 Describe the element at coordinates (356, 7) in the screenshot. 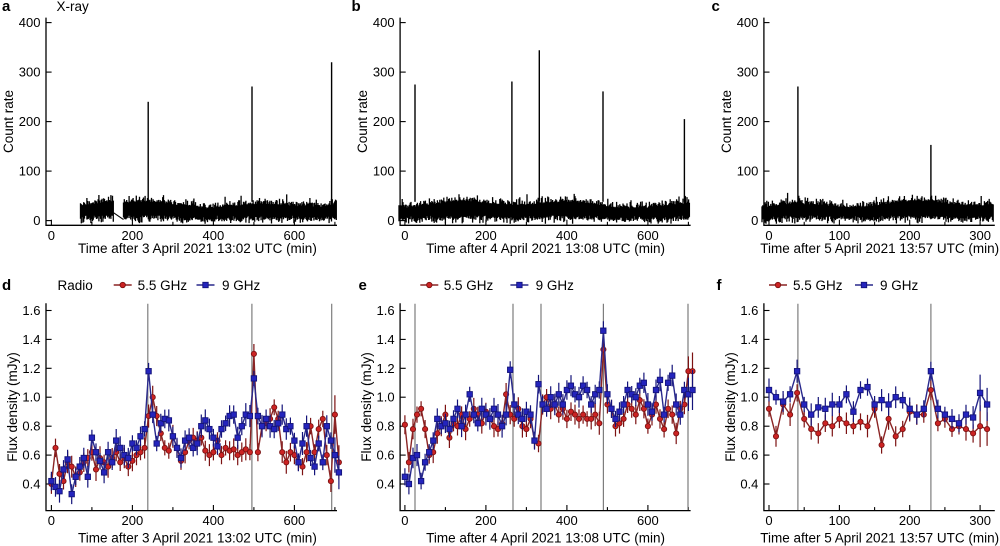

I see `svg-text: b` at that location.